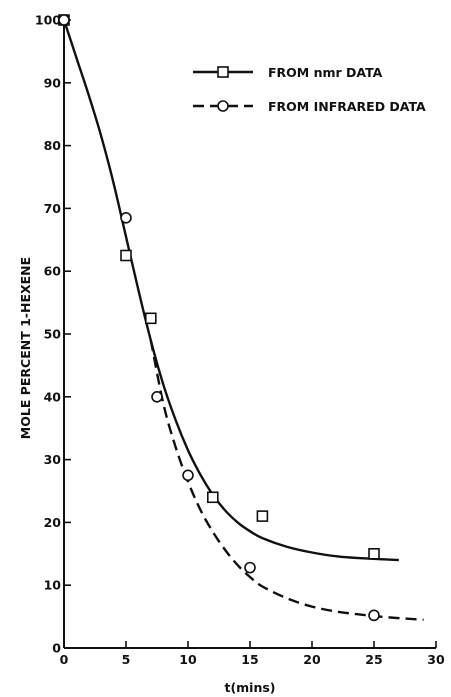  Describe the element at coordinates (53, 208) in the screenshot. I see `y-tick-label: 70` at that location.